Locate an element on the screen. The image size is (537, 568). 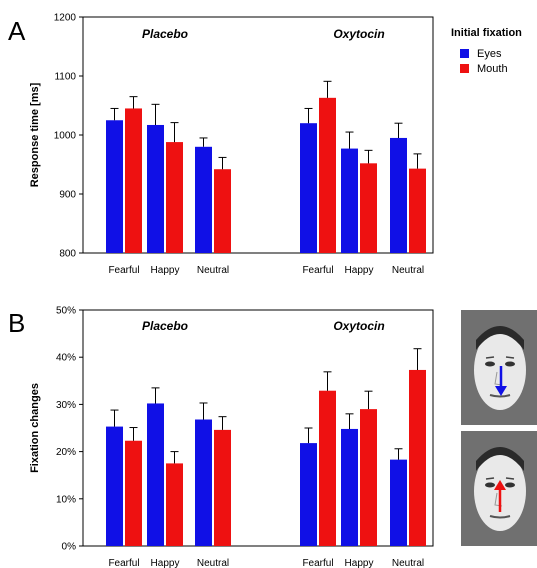
bar-eyes-placebo-fearful-b is located at coordinates (114, 486).